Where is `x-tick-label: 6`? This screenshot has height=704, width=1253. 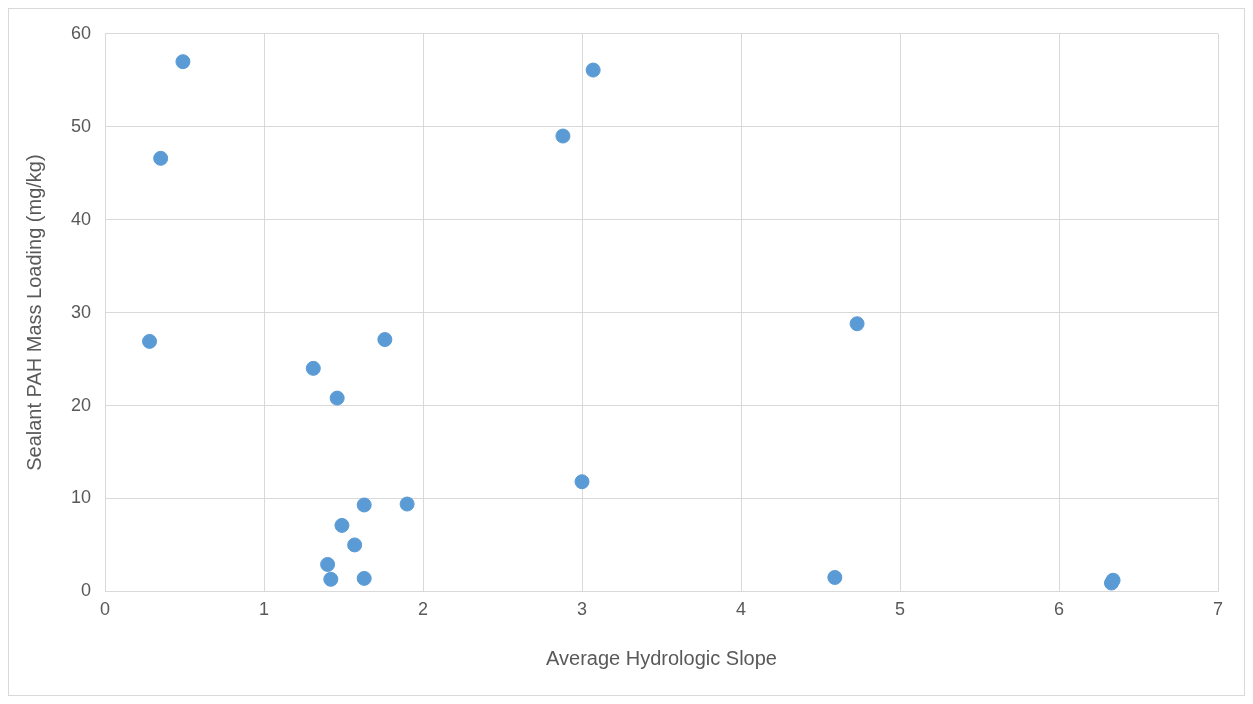
x-tick-label: 6 is located at coordinates (1059, 609).